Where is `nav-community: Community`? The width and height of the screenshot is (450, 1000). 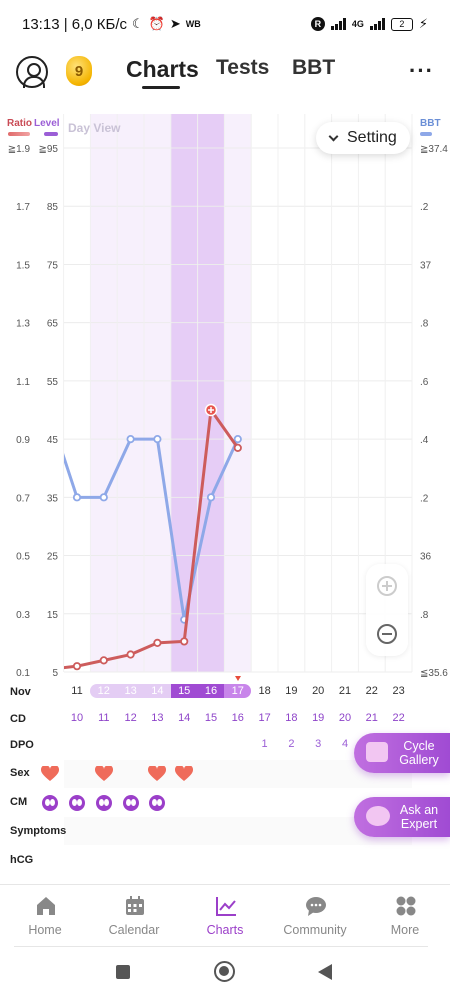 nav-community: Community is located at coordinates (315, 916).